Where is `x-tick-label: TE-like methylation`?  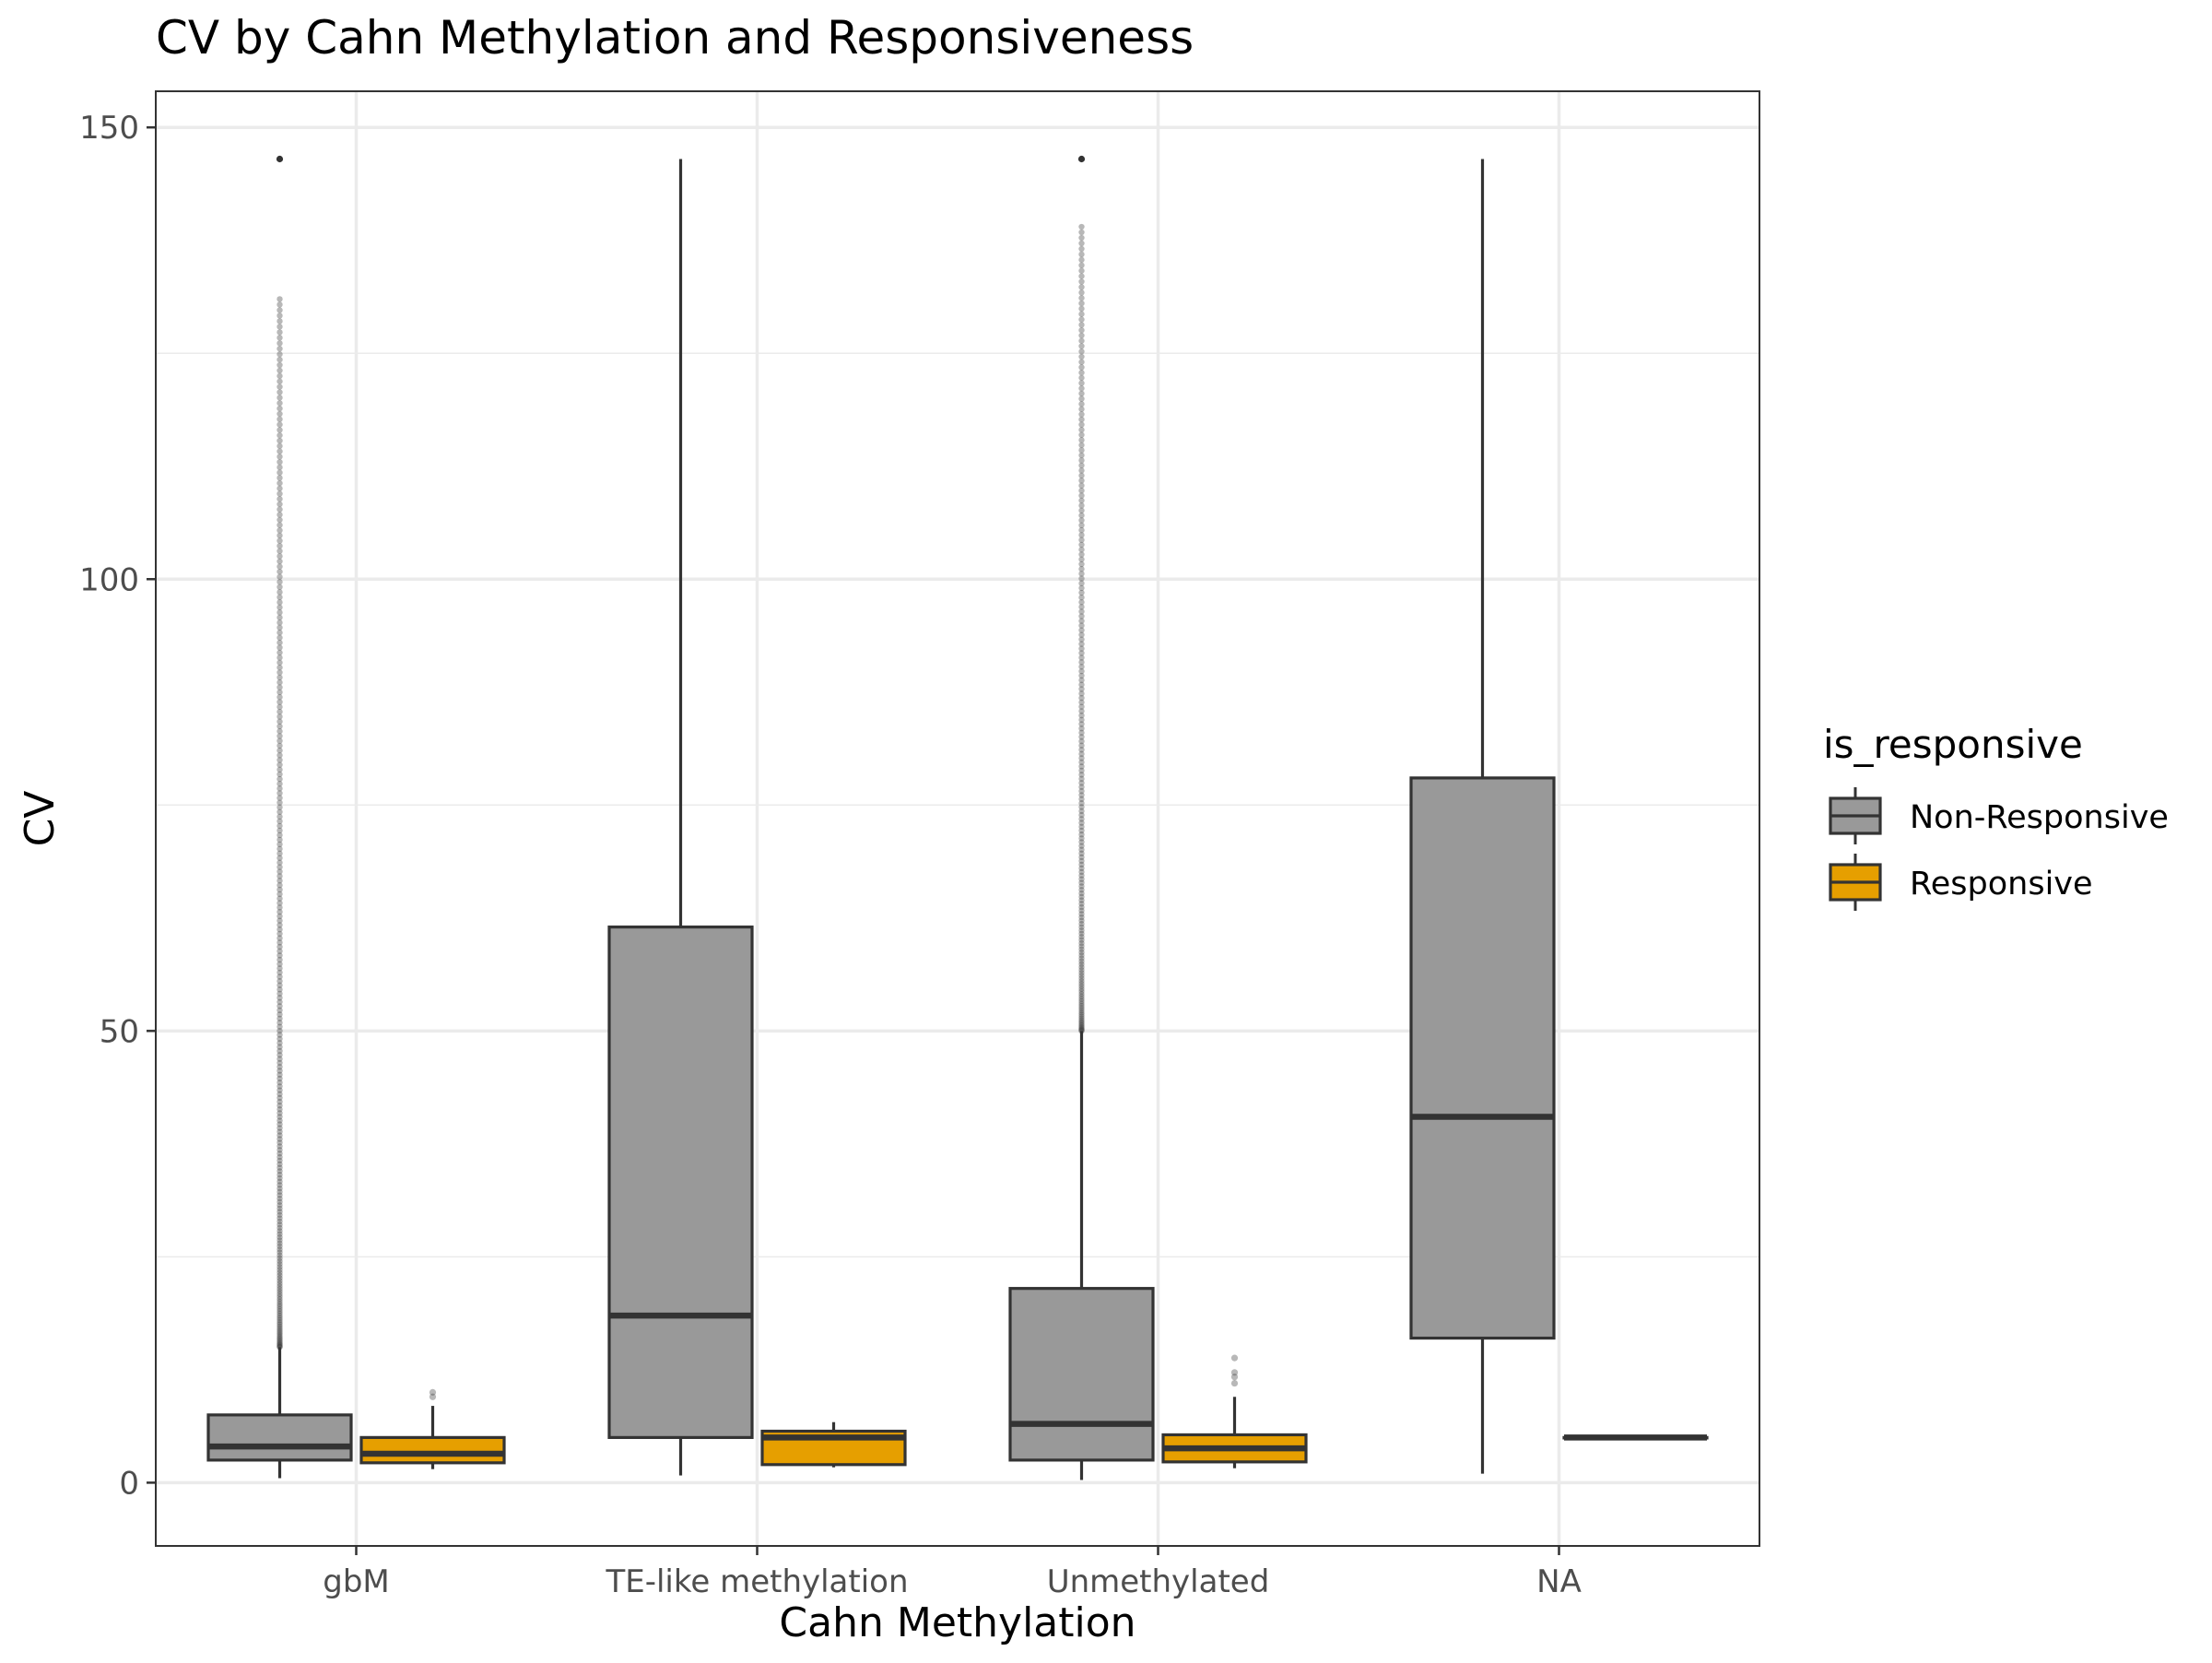 x-tick-label: TE-like methylation is located at coordinates (756, 1581).